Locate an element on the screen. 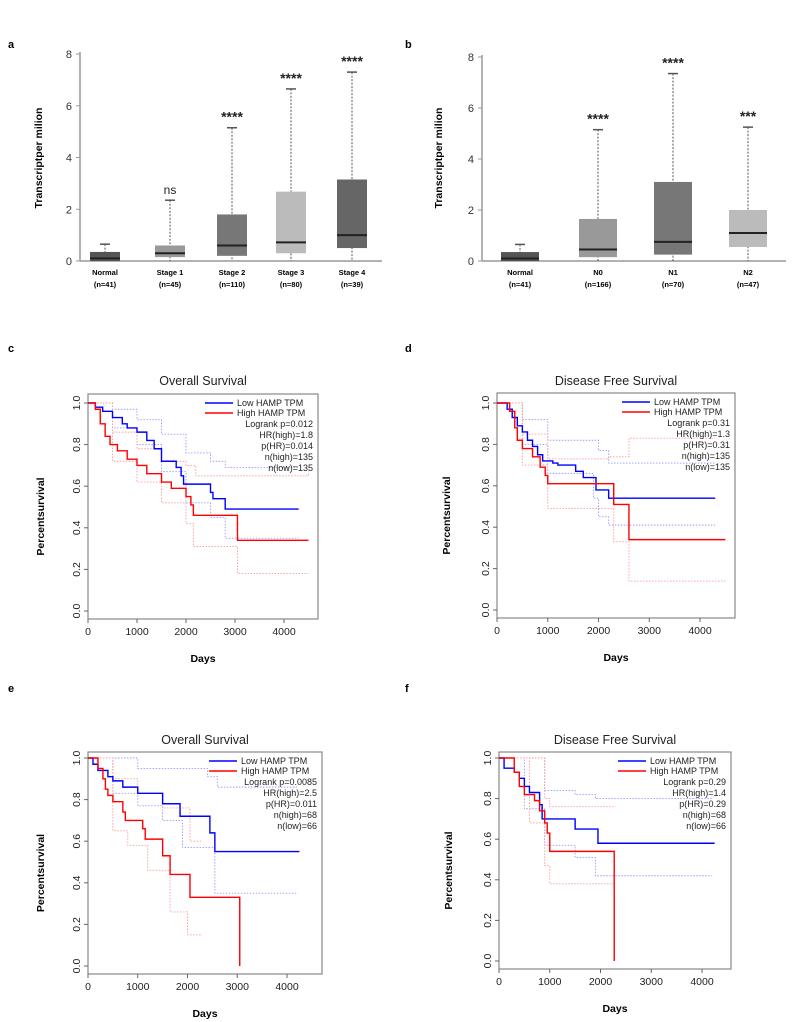  x-tick-label: N1 is located at coordinates (673, 272).